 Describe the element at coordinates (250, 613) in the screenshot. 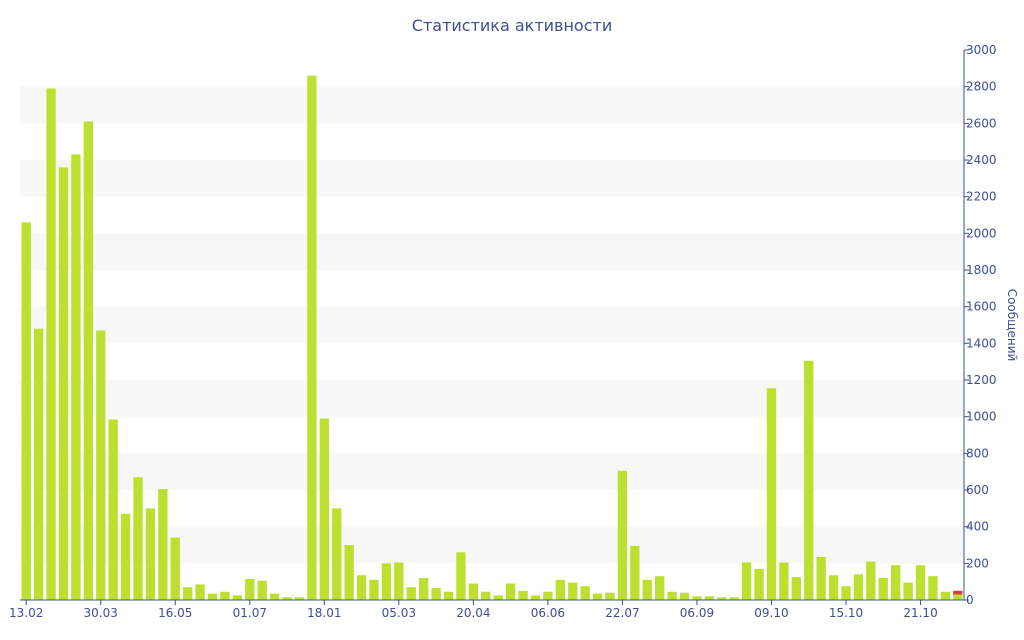

I see `x-tick-label: 01.07` at that location.